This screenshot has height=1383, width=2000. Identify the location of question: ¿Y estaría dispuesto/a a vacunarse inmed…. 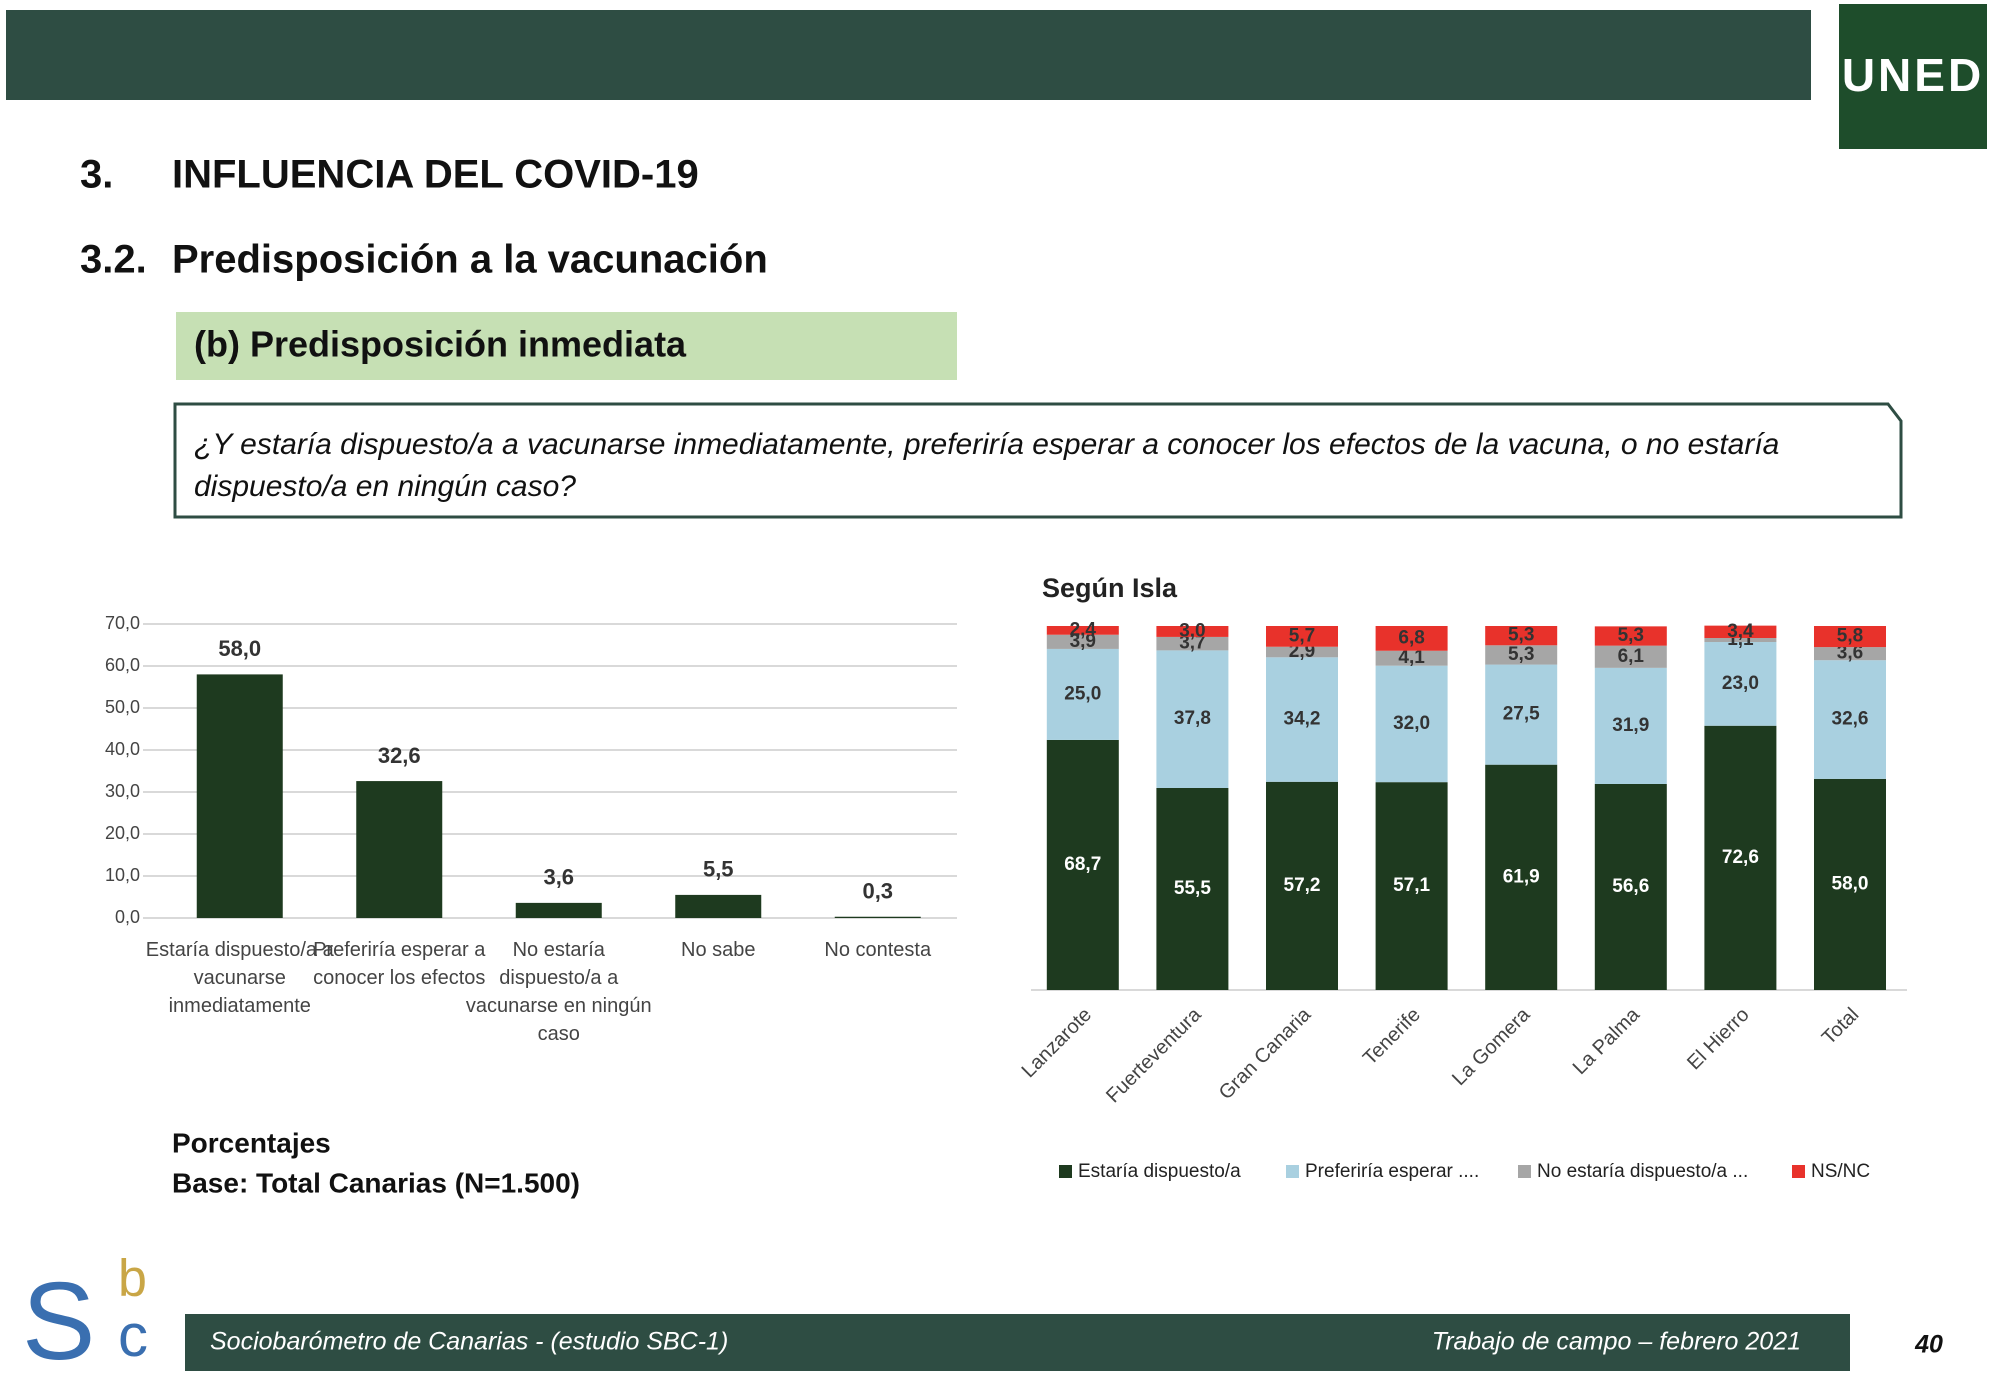
(987, 465).